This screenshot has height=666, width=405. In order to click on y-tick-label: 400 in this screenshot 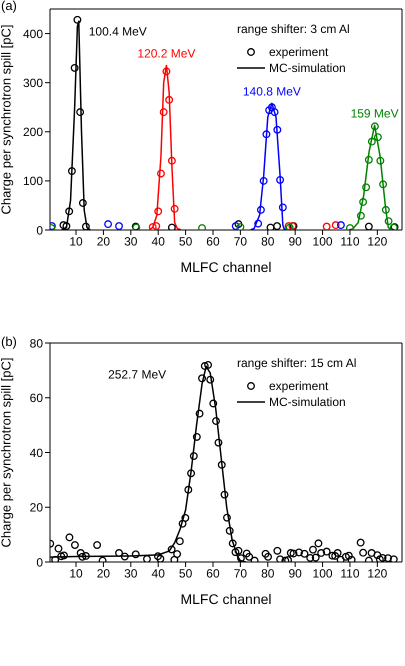, I will do `click(33, 33)`.